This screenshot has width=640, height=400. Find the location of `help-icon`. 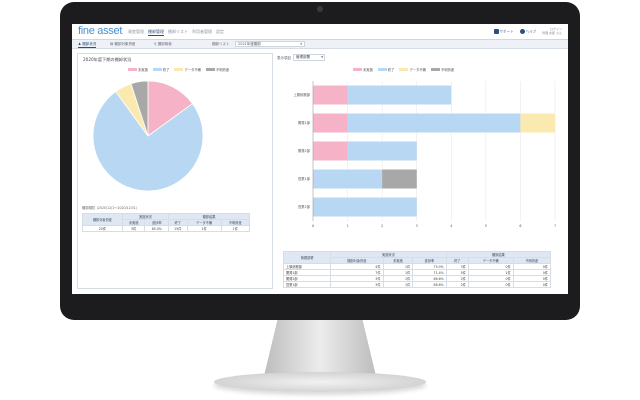

help-icon is located at coordinates (522, 31).